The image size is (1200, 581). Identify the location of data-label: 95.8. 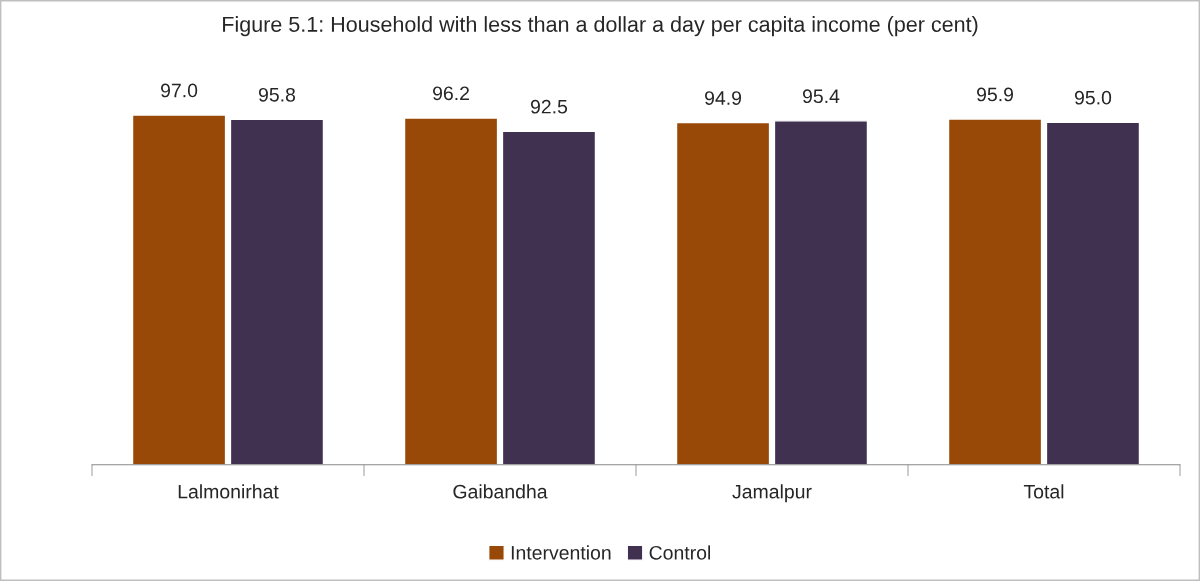
(277, 94).